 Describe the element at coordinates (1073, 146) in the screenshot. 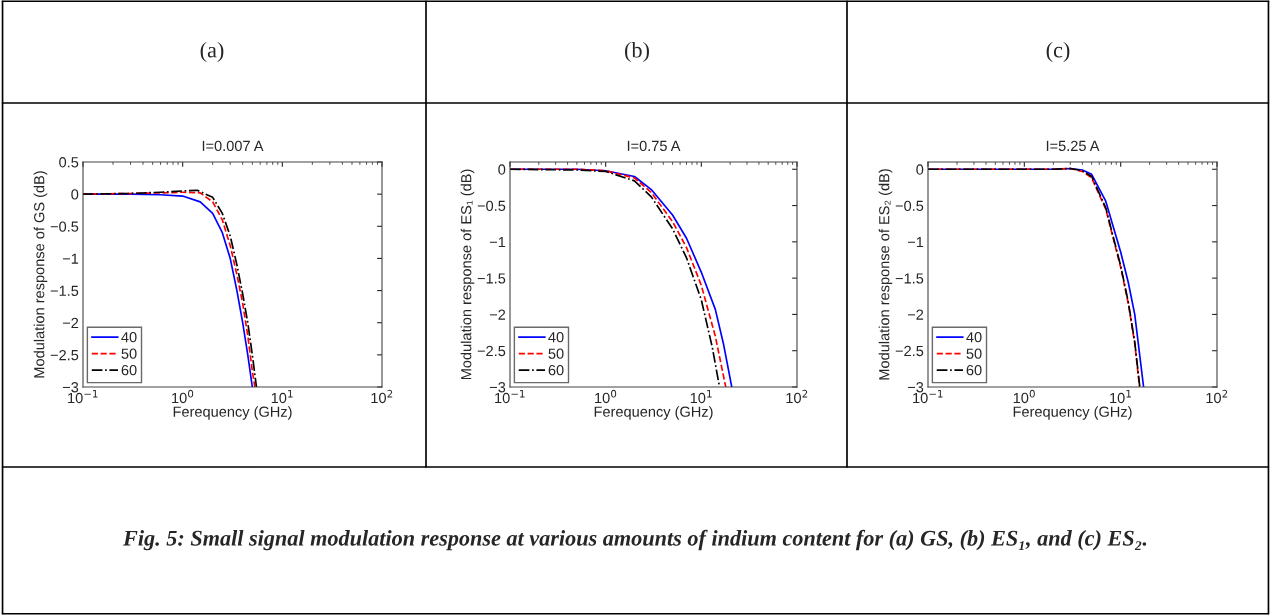

I see `chart-title: I=5.25 A` at that location.